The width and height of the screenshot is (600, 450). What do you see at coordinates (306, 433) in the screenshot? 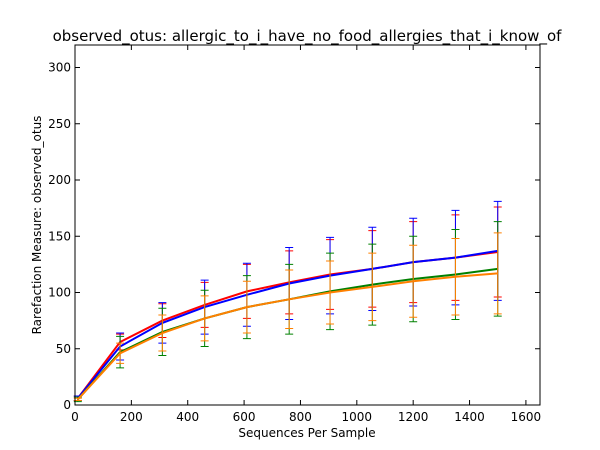
I see `x-axis-label: Sequences Per Sample` at bounding box center [306, 433].